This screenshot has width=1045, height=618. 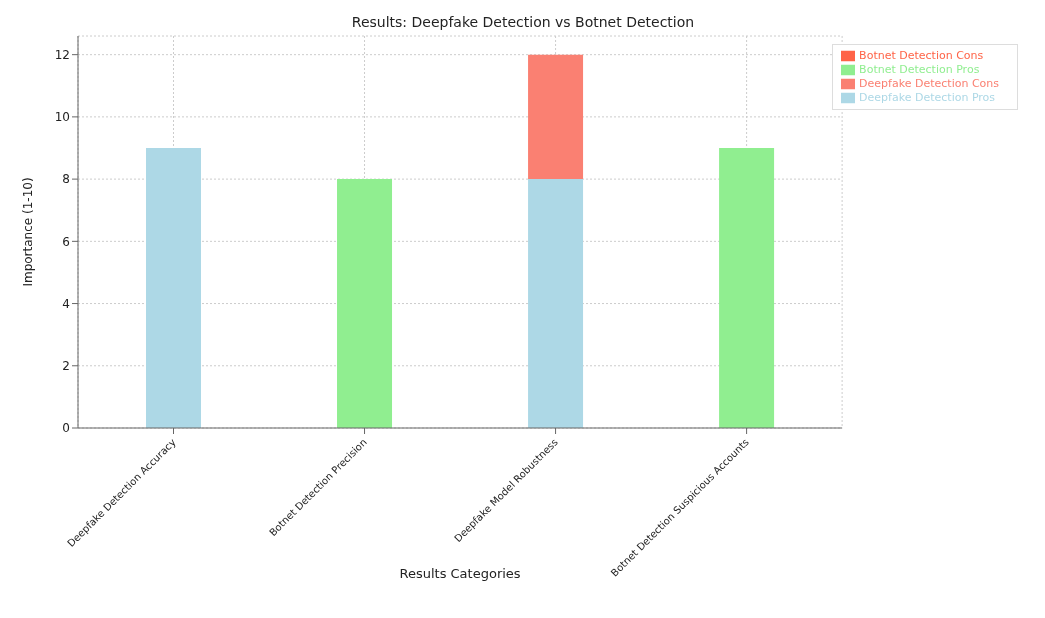 What do you see at coordinates (28, 232) in the screenshot?
I see `y-axis-title: Importance (1-10)` at bounding box center [28, 232].